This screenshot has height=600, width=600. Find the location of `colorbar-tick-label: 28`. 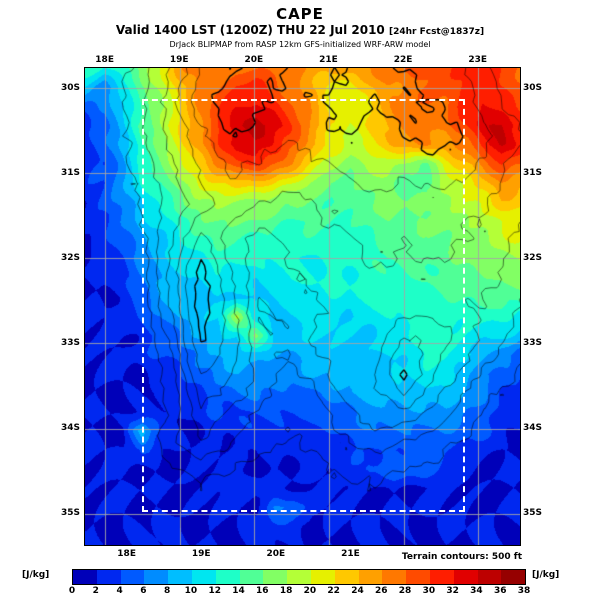

colorbar-tick-label: 28 is located at coordinates (405, 591).